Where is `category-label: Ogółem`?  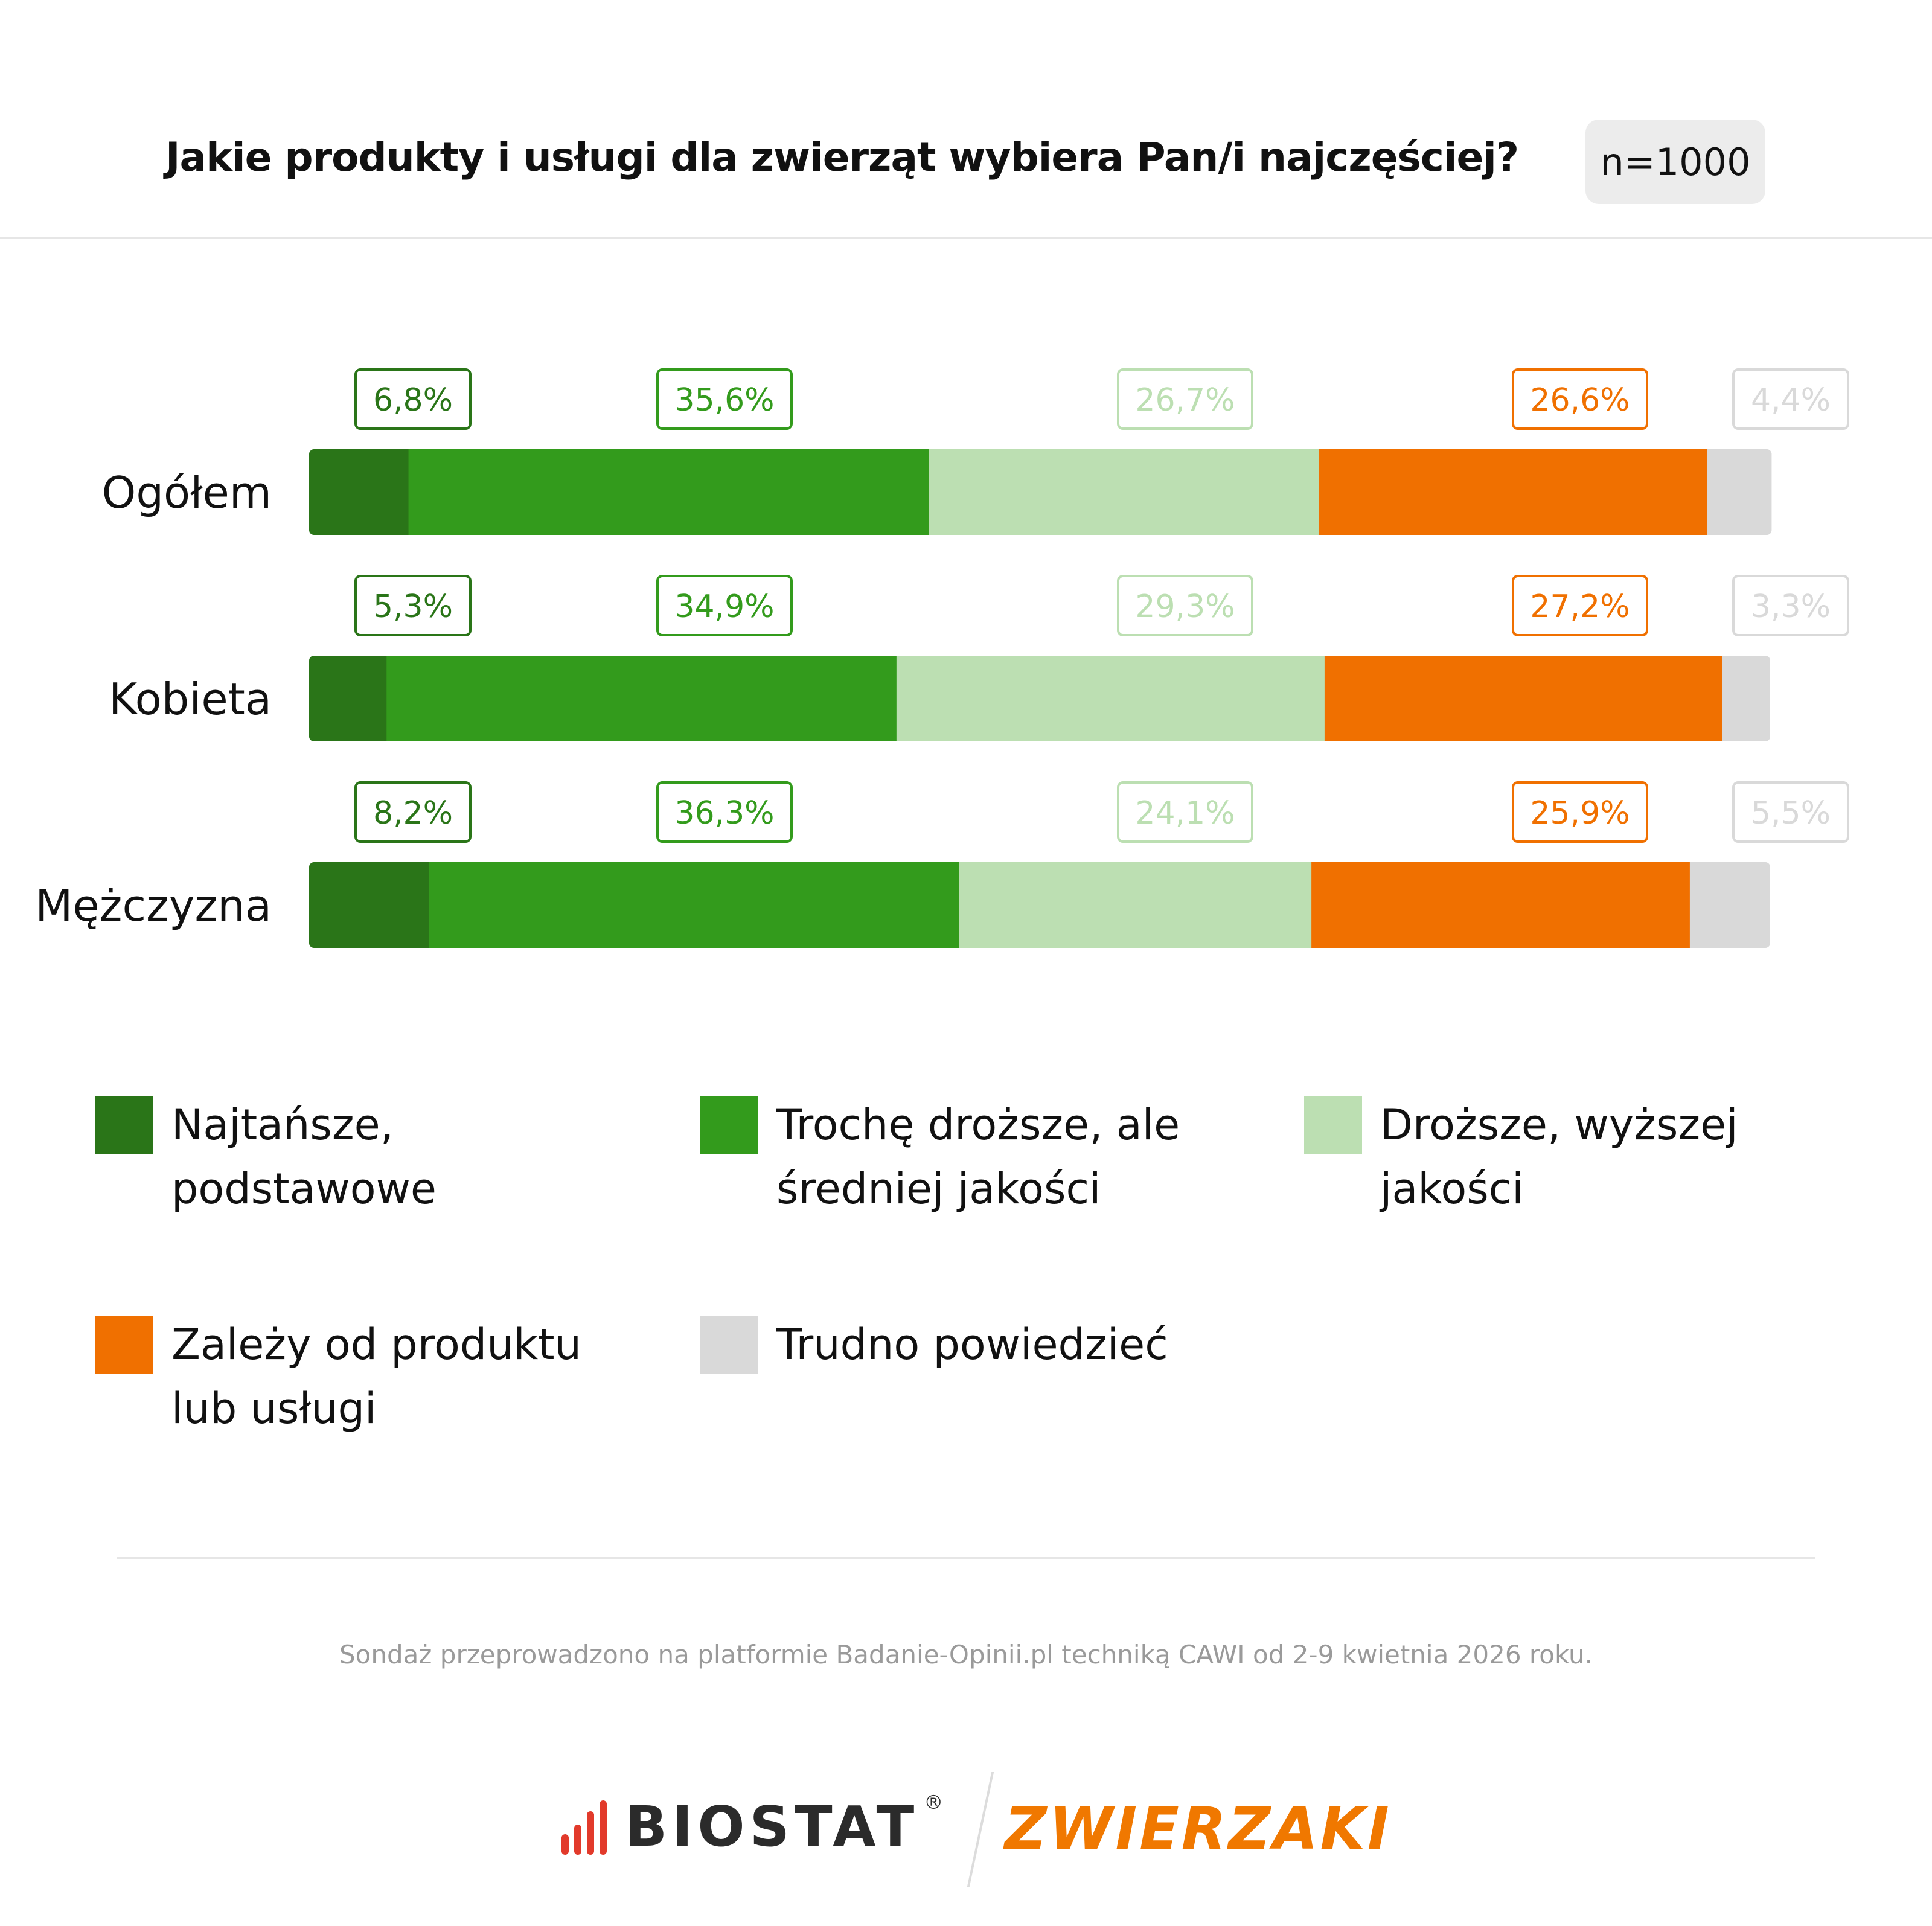 category-label: Ogółem is located at coordinates (187, 492).